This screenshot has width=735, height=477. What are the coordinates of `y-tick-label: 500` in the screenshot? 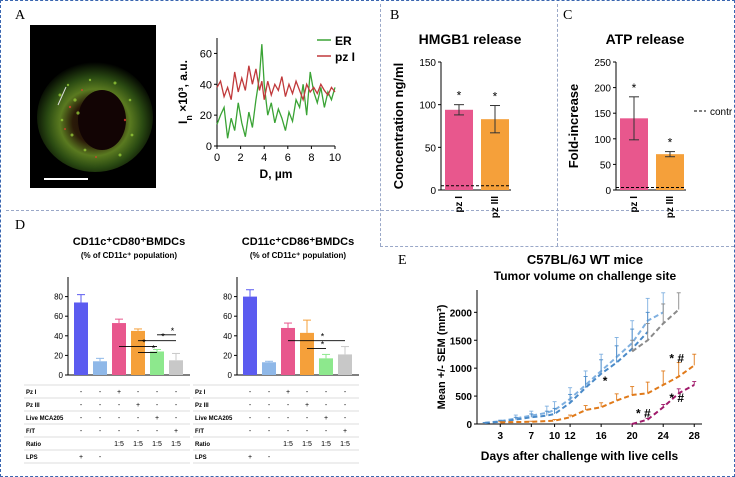 It's located at (463, 397).